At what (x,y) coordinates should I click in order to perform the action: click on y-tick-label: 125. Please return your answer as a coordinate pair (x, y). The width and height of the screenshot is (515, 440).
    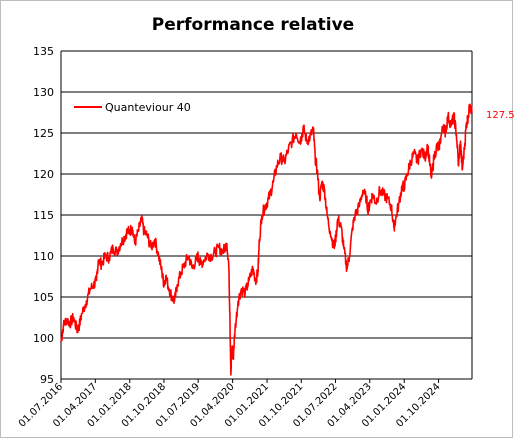
    Looking at the image, I should click on (43, 133).